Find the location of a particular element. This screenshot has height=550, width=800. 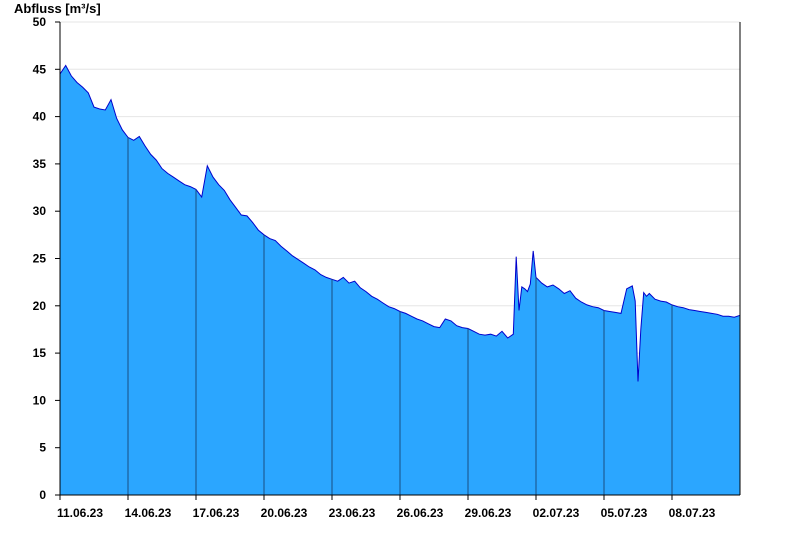

y-tick-label: 20 is located at coordinates (40, 306).